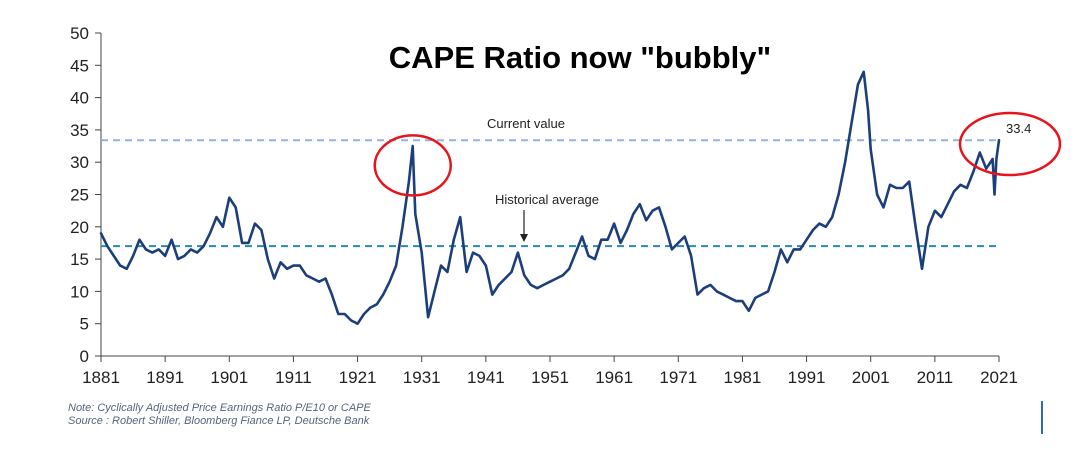 This screenshot has width=1089, height=464. I want to click on x-tick-label: 1961, so click(614, 377).